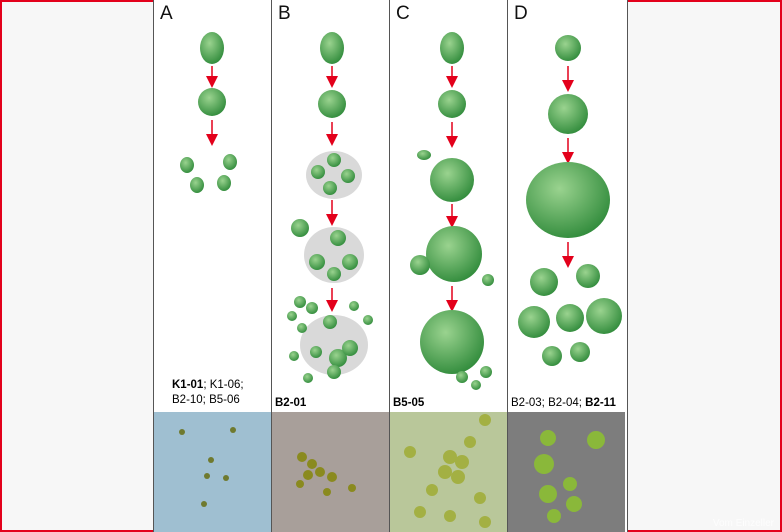 The width and height of the screenshot is (782, 532). Describe the element at coordinates (330, 472) in the screenshot. I see `micrograph-b` at that location.